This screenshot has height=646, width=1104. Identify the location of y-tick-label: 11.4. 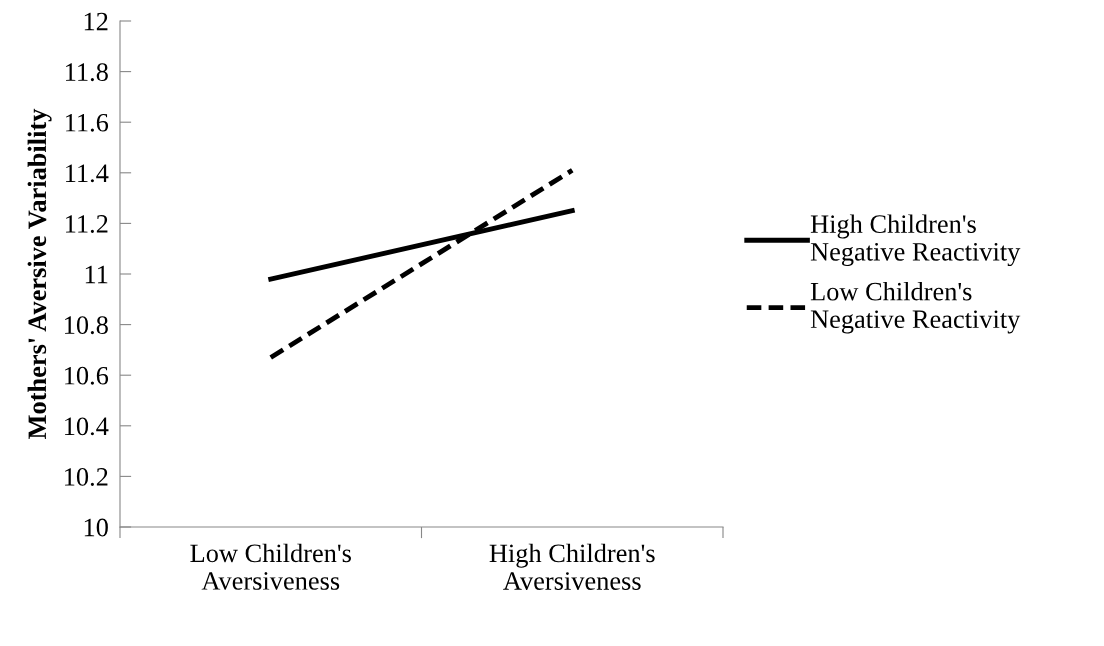
(87, 173).